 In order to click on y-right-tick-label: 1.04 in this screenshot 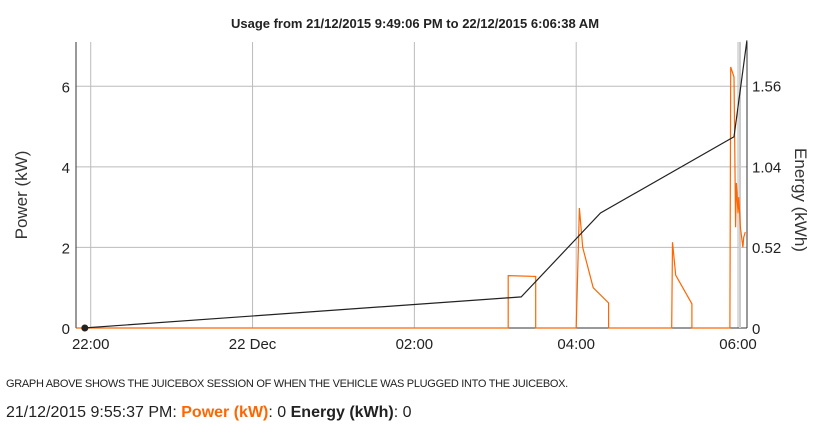, I will do `click(766, 167)`.